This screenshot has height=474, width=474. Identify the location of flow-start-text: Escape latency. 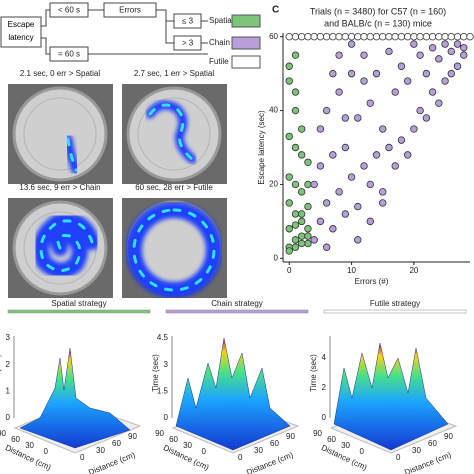
(21, 31).